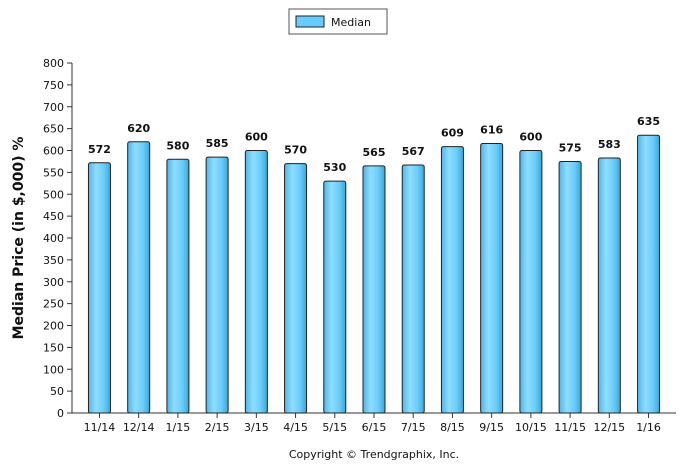  I want to click on legend-swatch, so click(310, 21).